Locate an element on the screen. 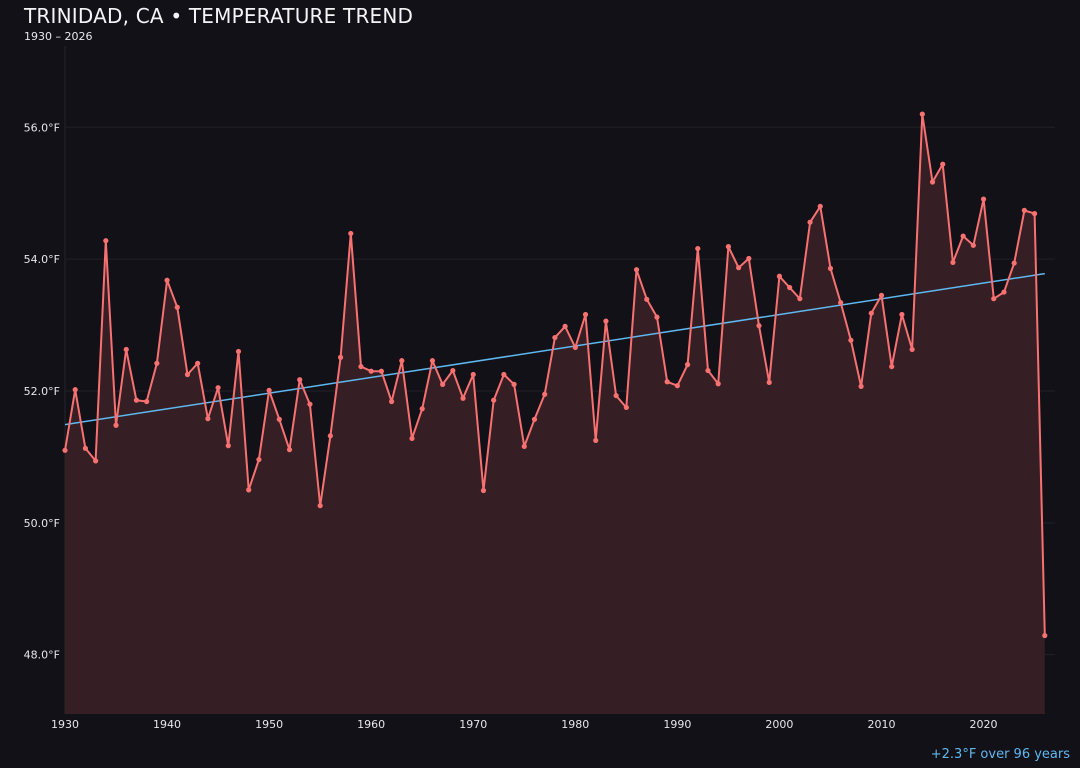  x-tick-label: 1940 is located at coordinates (167, 724).